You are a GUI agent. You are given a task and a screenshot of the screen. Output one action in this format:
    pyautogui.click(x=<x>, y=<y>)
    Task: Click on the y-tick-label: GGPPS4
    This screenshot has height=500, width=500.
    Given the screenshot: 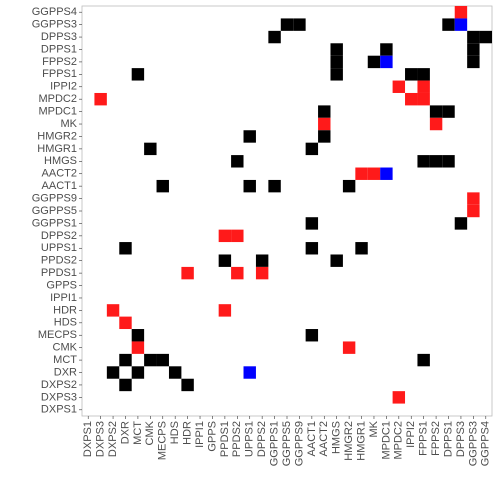 What is the action you would take?
    pyautogui.click(x=54, y=12)
    